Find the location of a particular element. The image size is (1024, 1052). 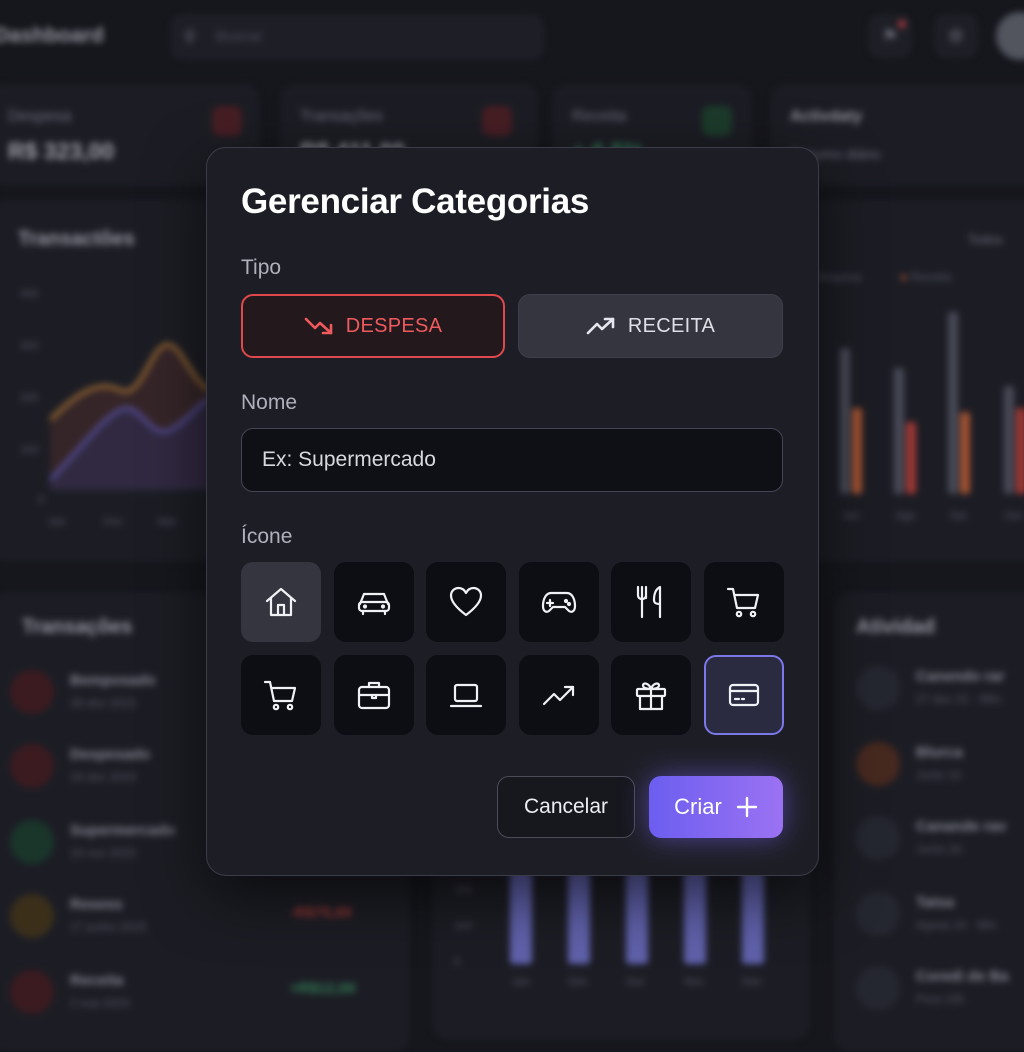

list-item: Canande rav Junio 2d is located at coordinates (940, 839).